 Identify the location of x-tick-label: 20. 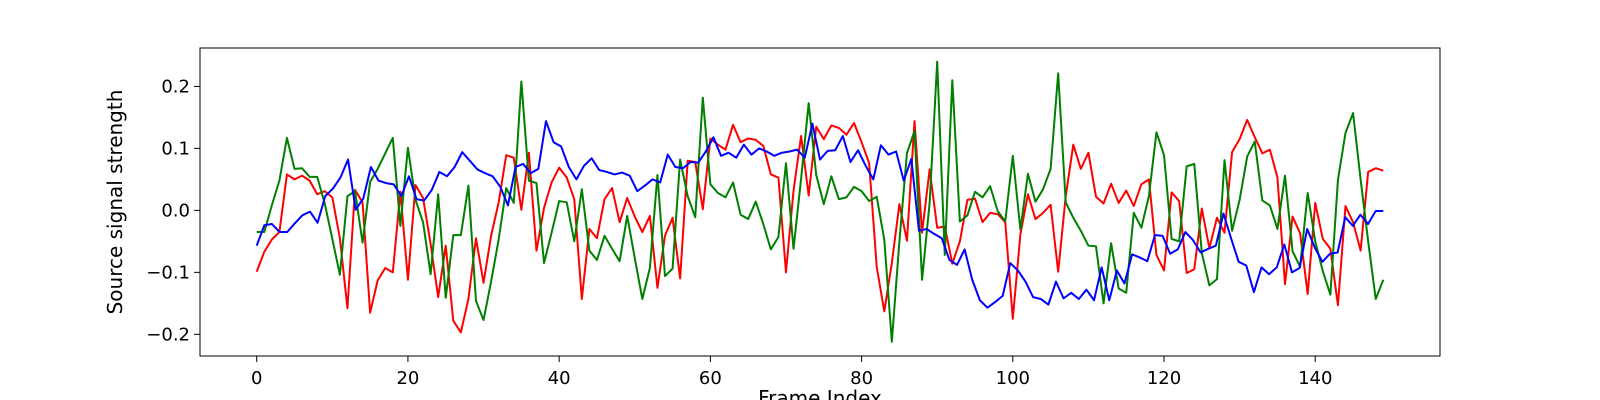
(407, 378).